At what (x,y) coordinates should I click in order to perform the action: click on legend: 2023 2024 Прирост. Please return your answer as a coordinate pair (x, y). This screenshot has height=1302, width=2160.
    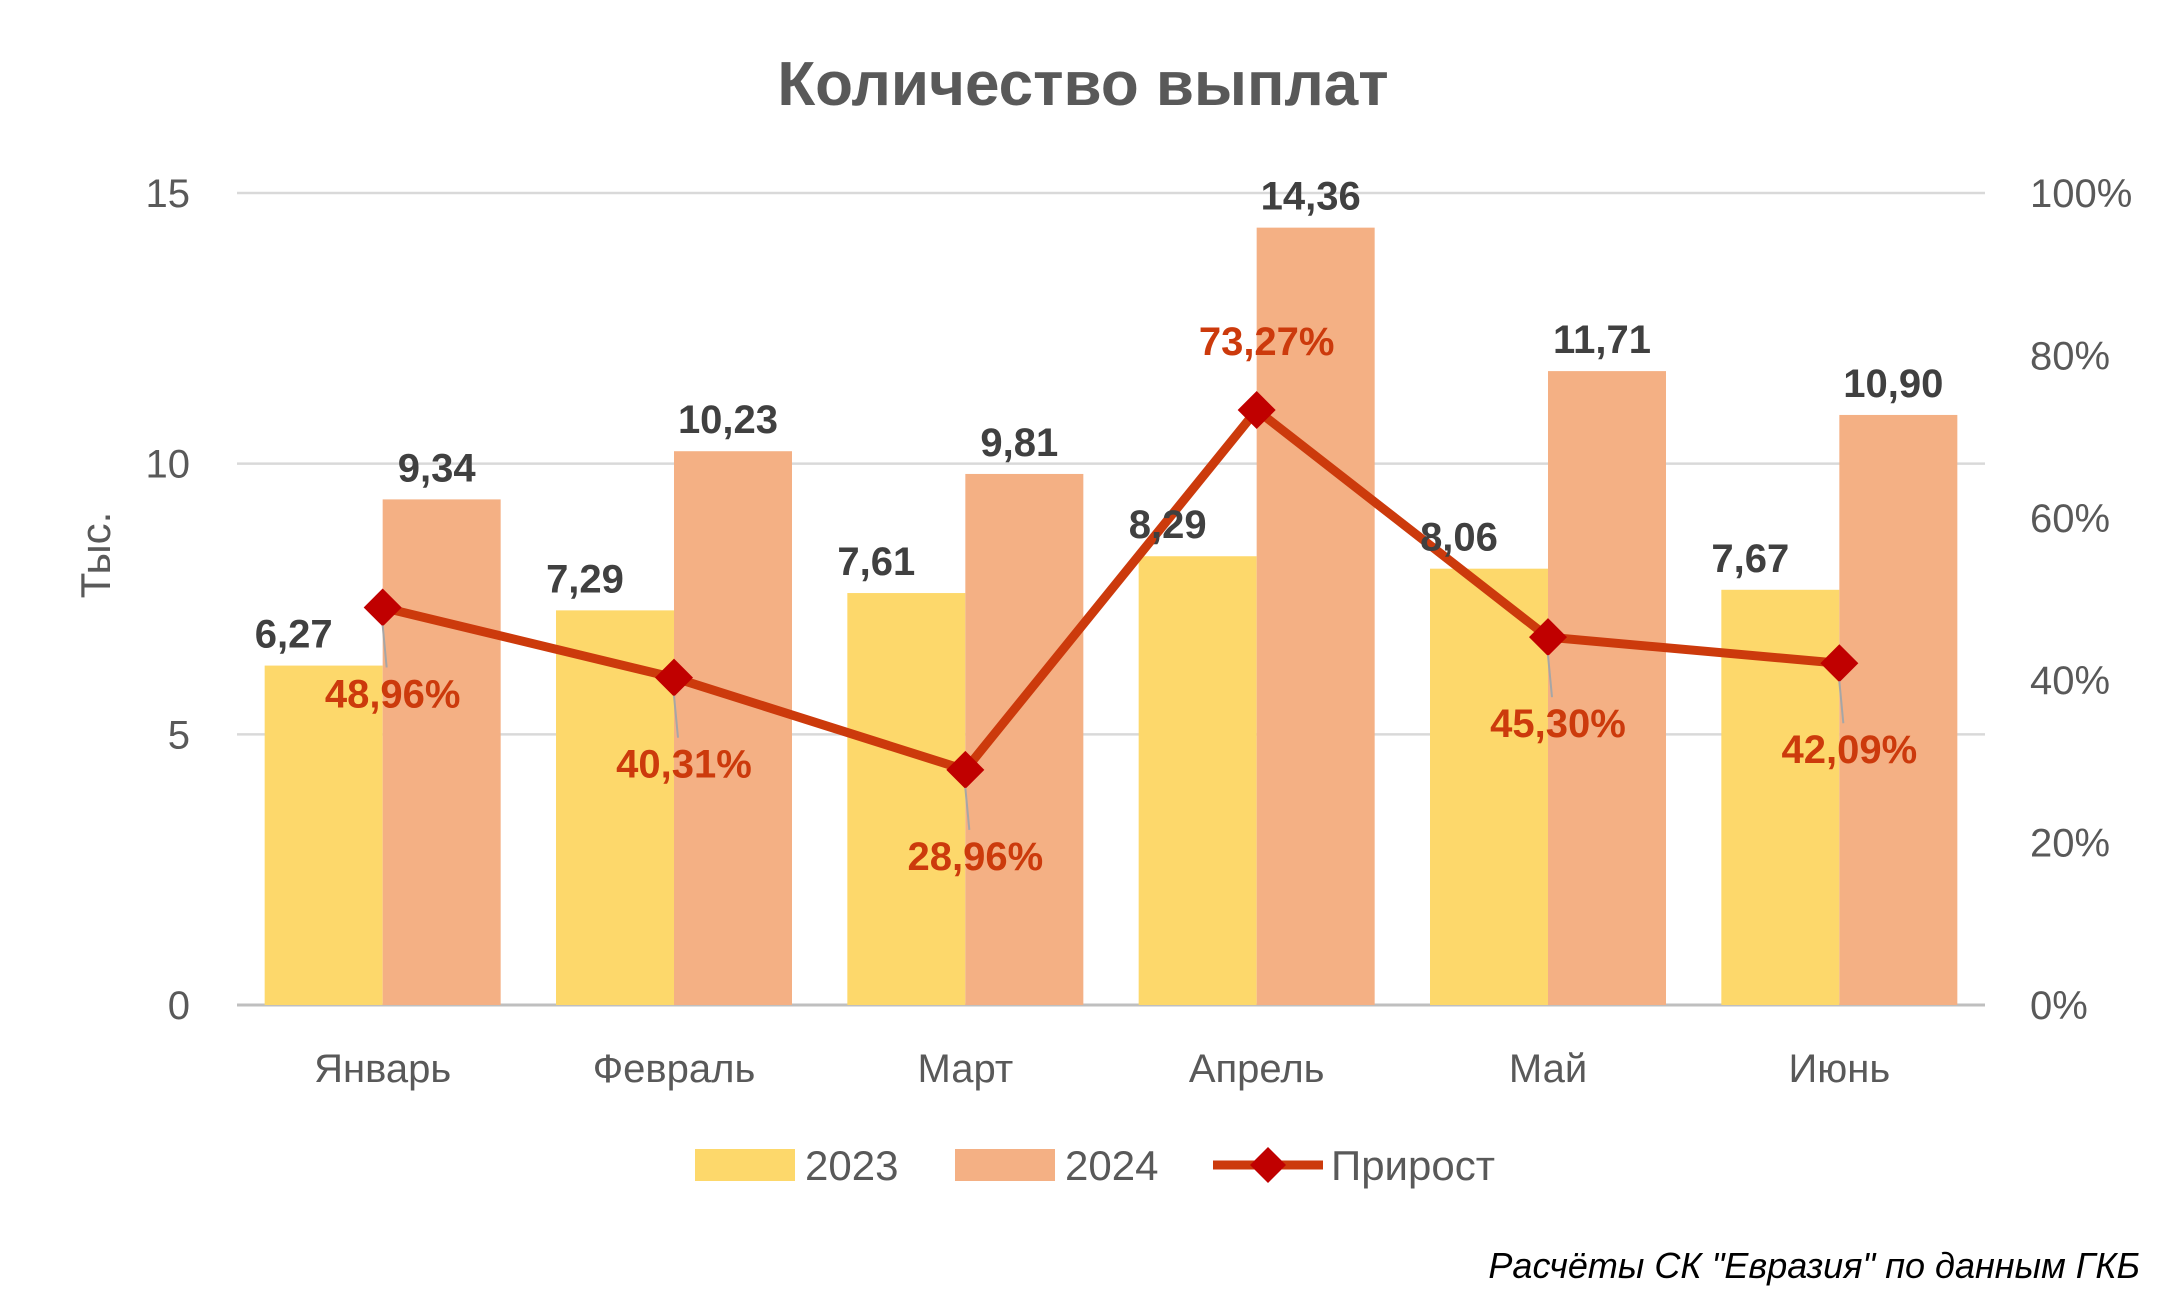
    Looking at the image, I should click on (1095, 1165).